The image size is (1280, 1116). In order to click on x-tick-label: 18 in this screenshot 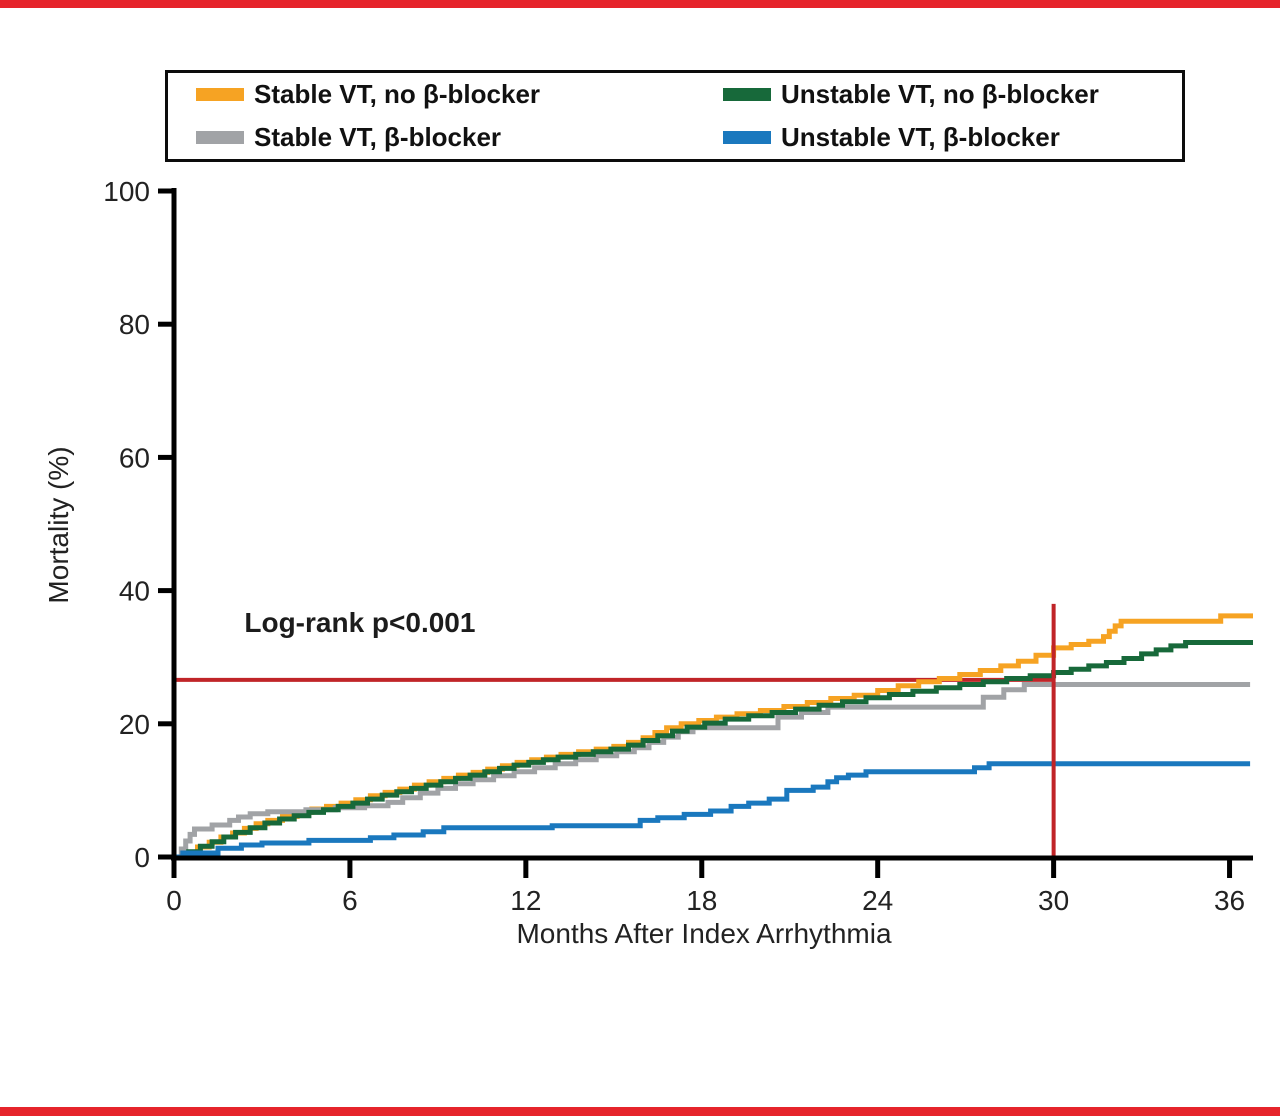, I will do `click(701, 900)`.